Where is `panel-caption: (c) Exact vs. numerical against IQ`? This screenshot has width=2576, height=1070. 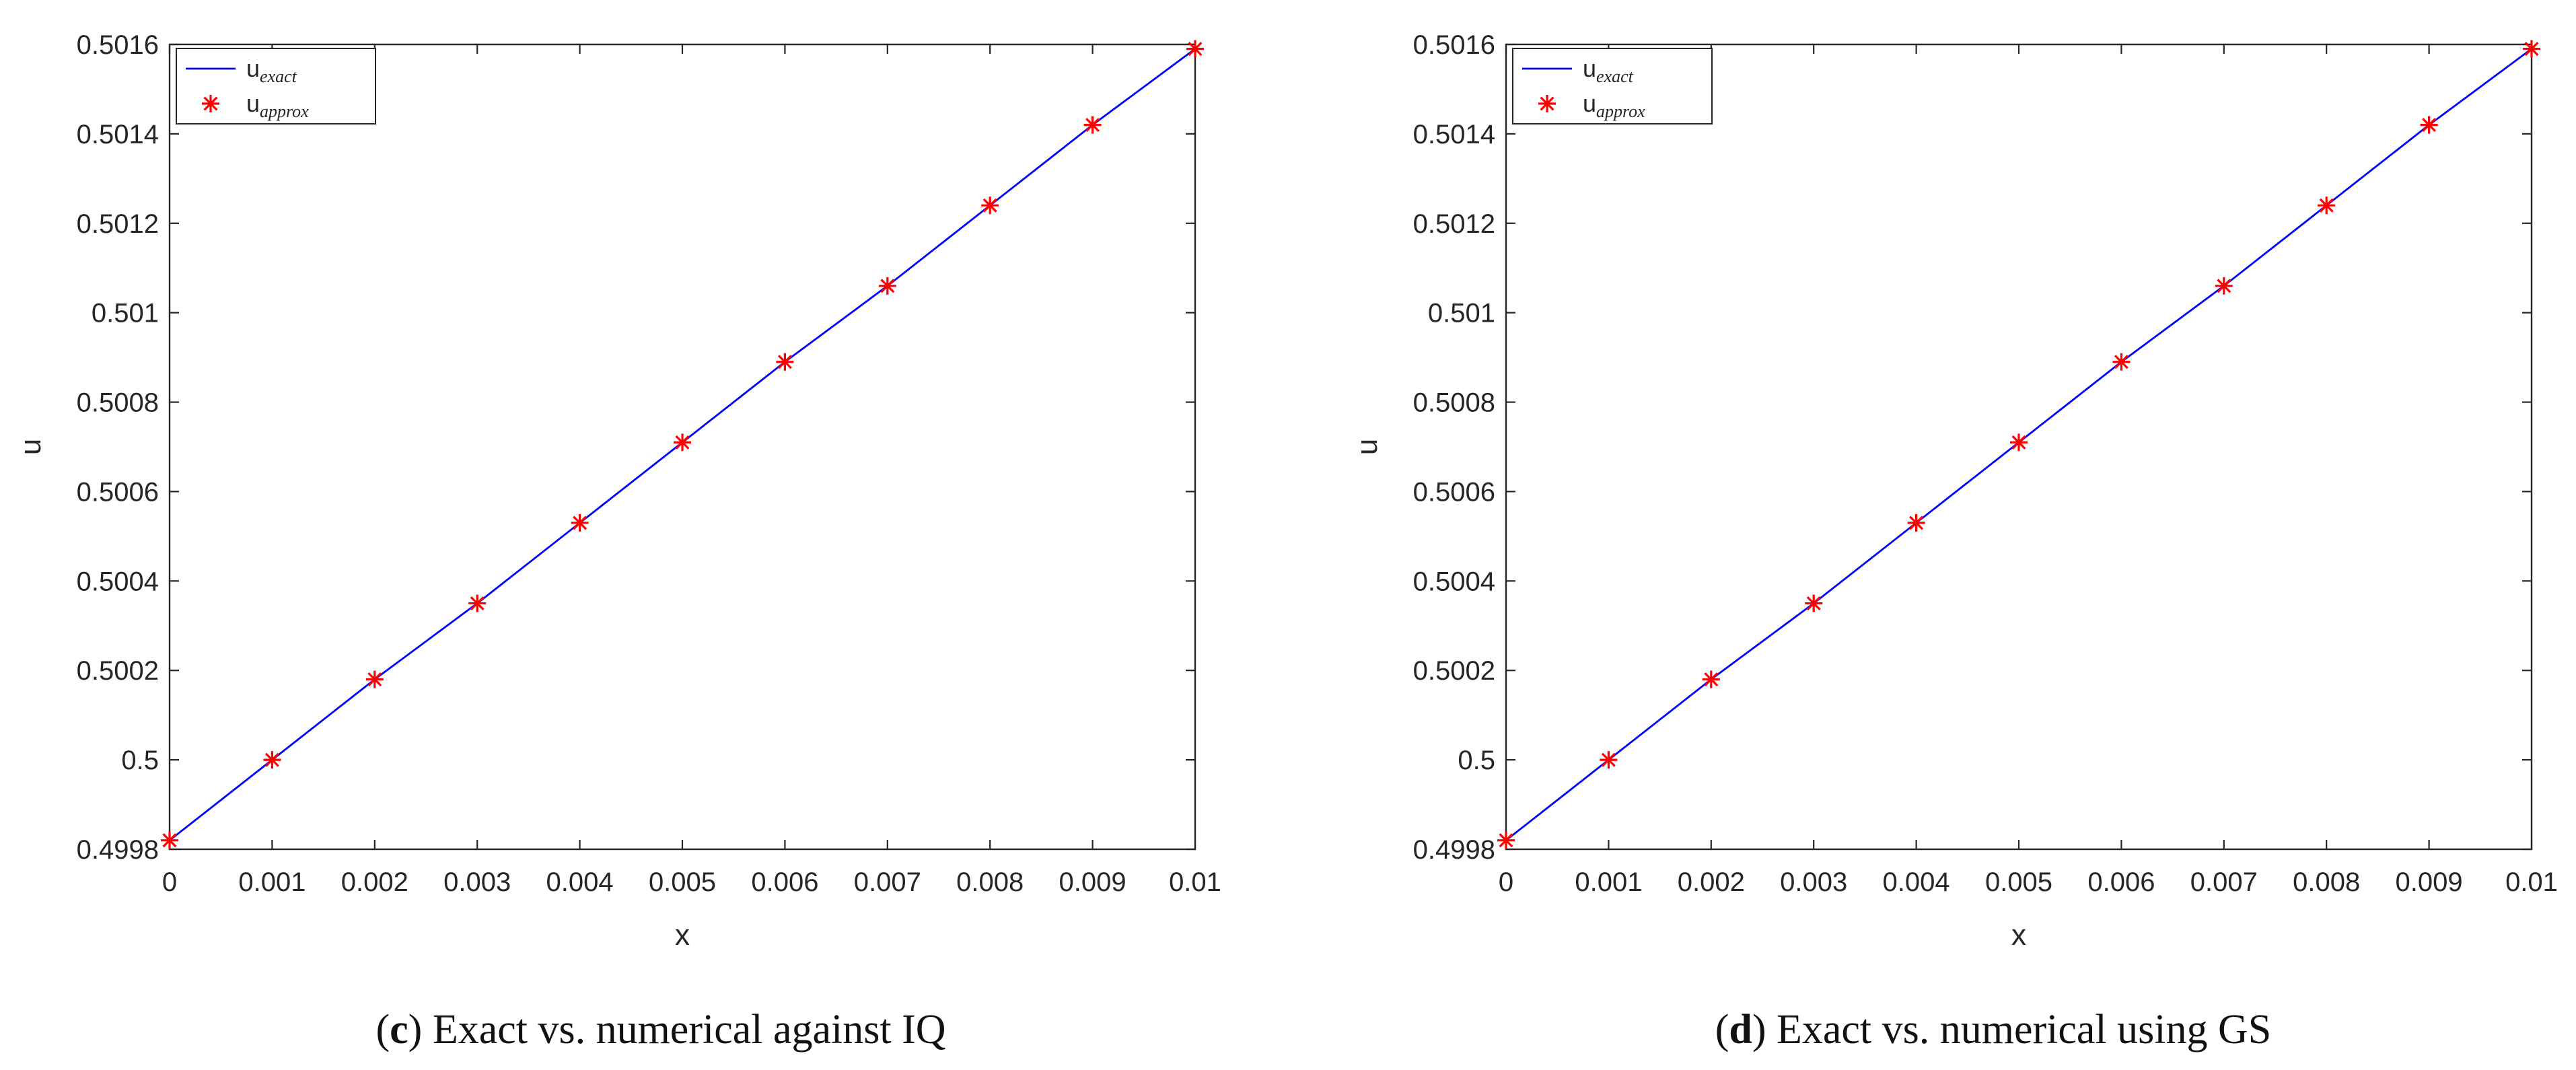 panel-caption: (c) Exact vs. numerical against IQ is located at coordinates (660, 1030).